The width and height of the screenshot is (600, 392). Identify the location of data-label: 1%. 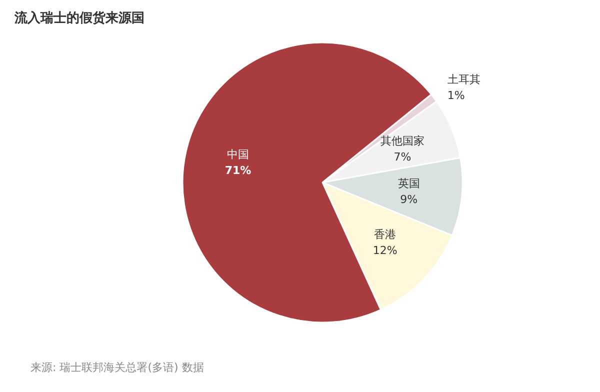
(456, 95).